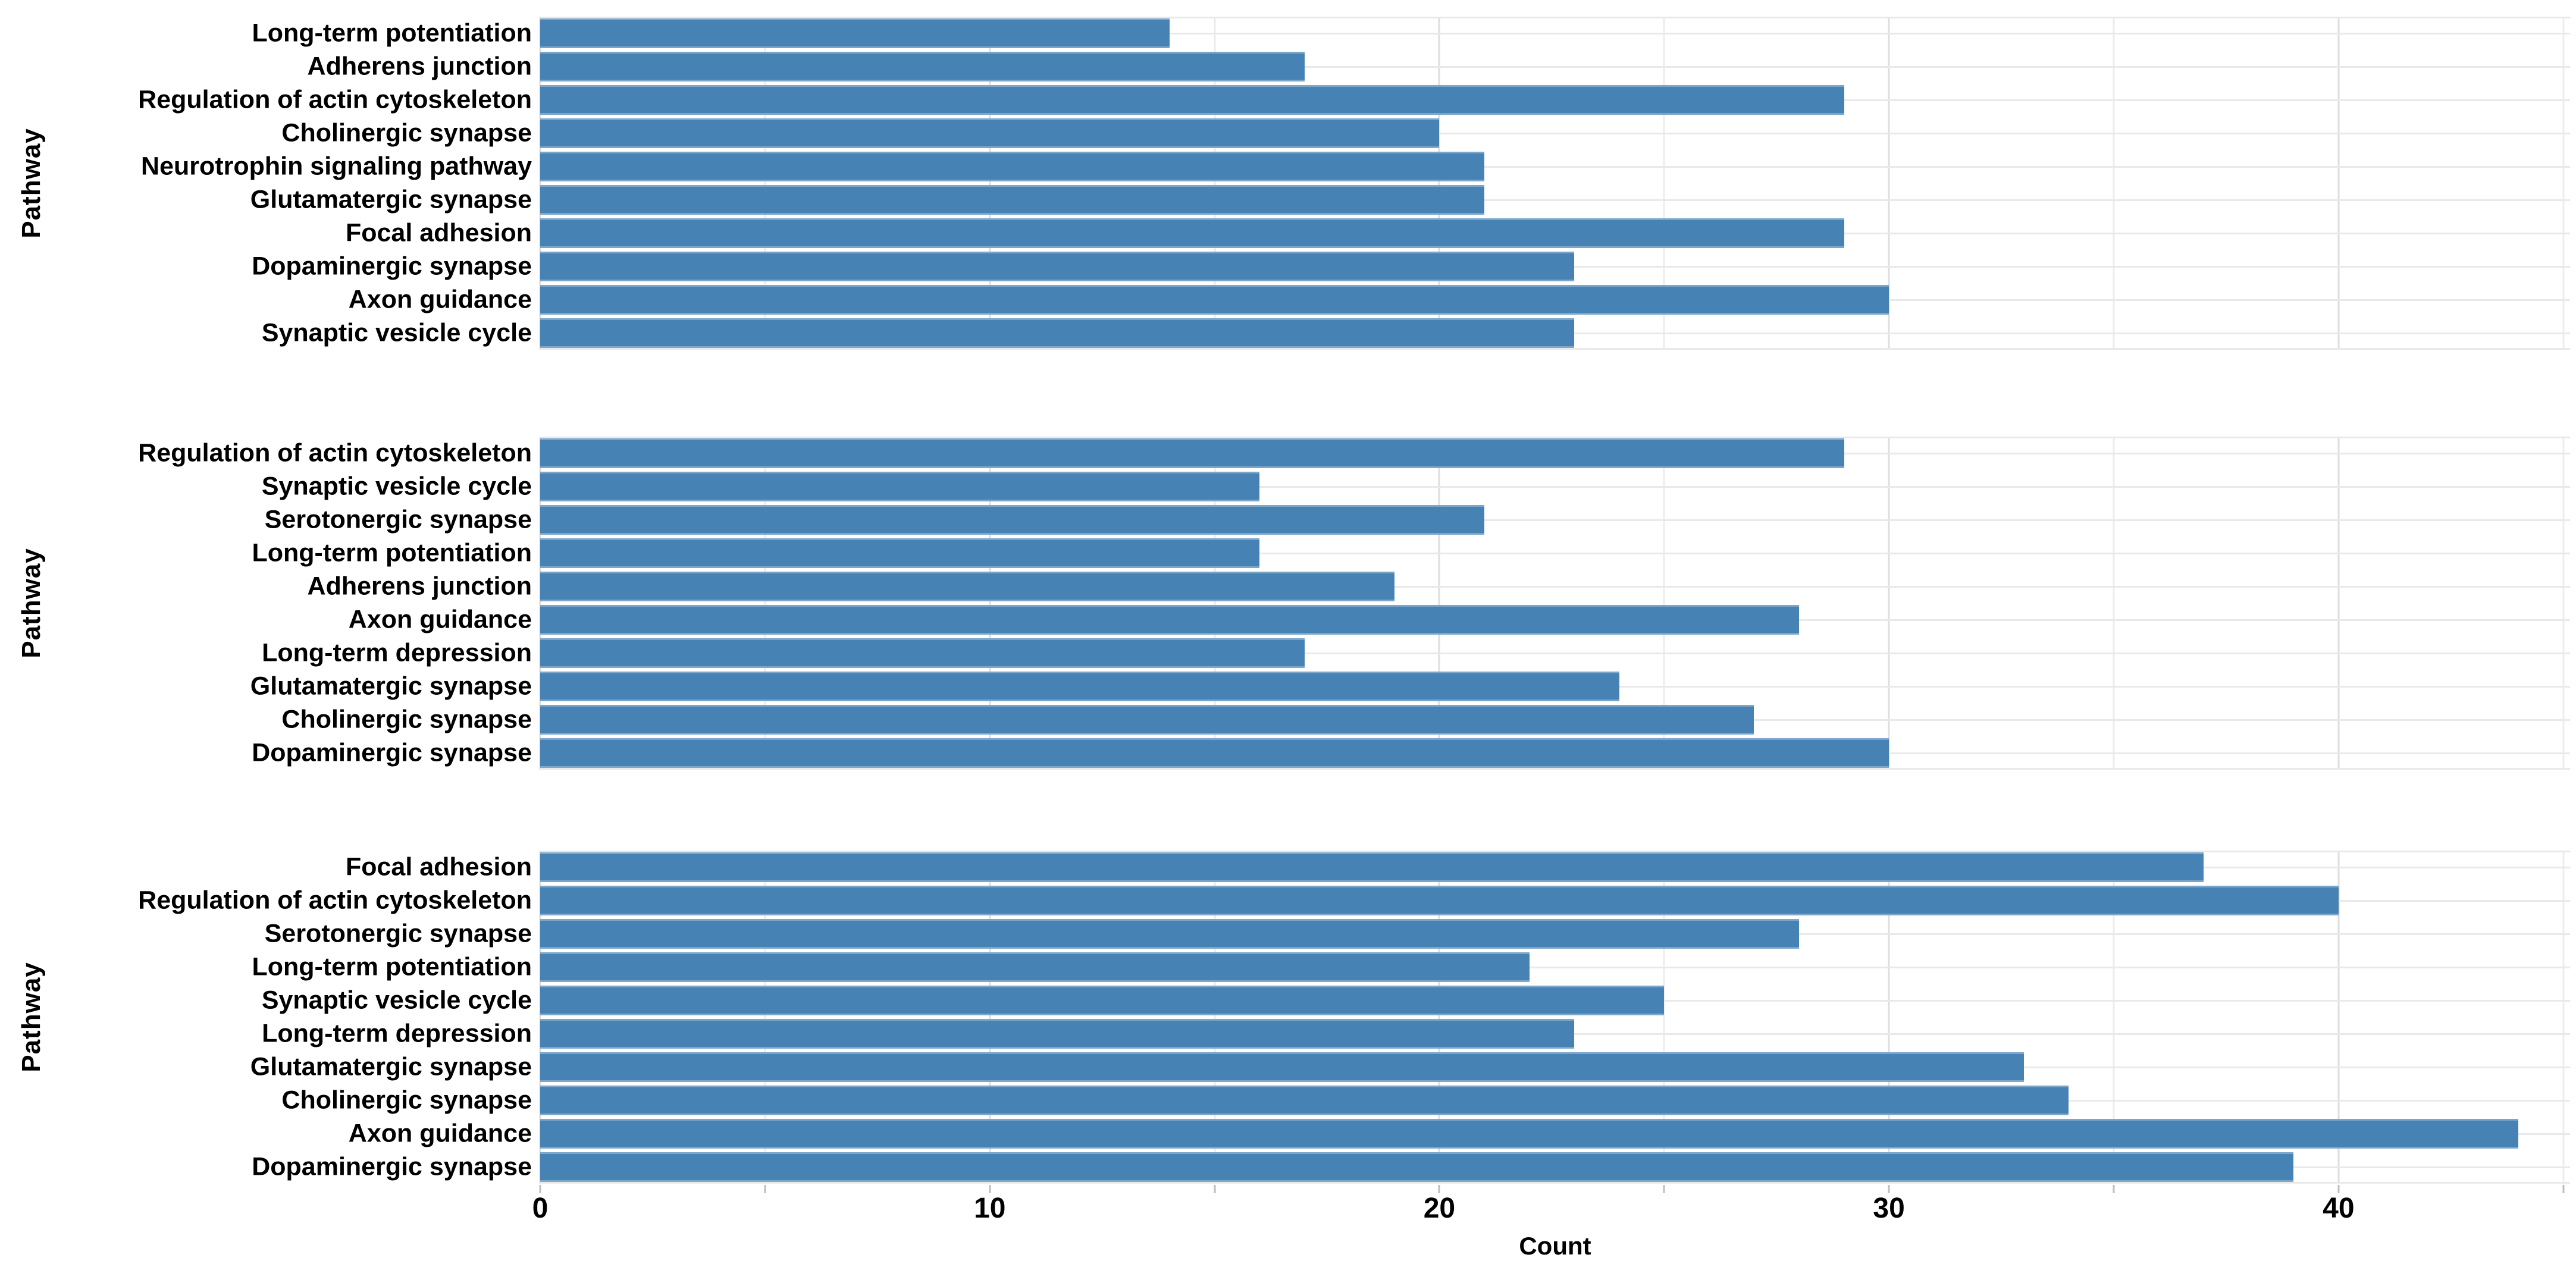 The width and height of the screenshot is (2576, 1261). Describe the element at coordinates (1555, 1246) in the screenshot. I see `x-axis-title: Count` at that location.